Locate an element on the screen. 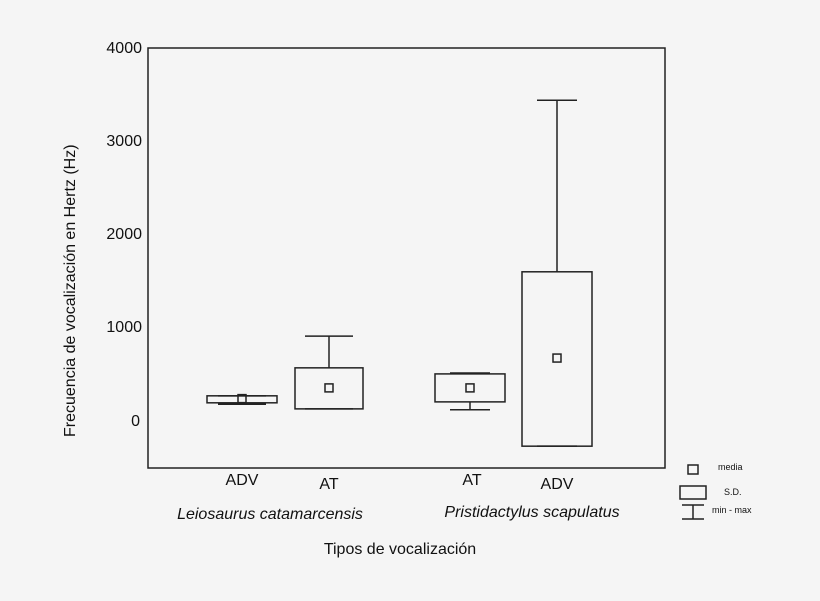  legend-label-media: media is located at coordinates (730, 467).